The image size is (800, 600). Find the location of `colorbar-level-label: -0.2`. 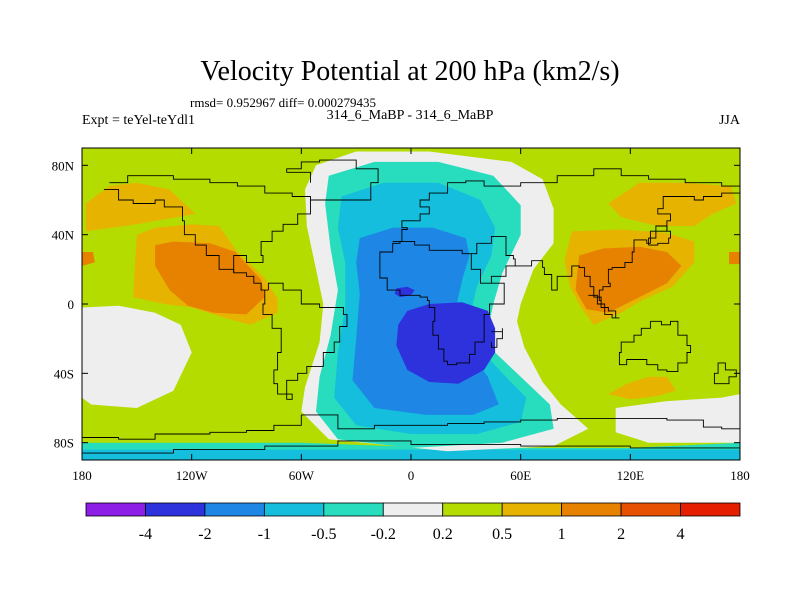

colorbar-level-label: -0.2 is located at coordinates (383, 534).